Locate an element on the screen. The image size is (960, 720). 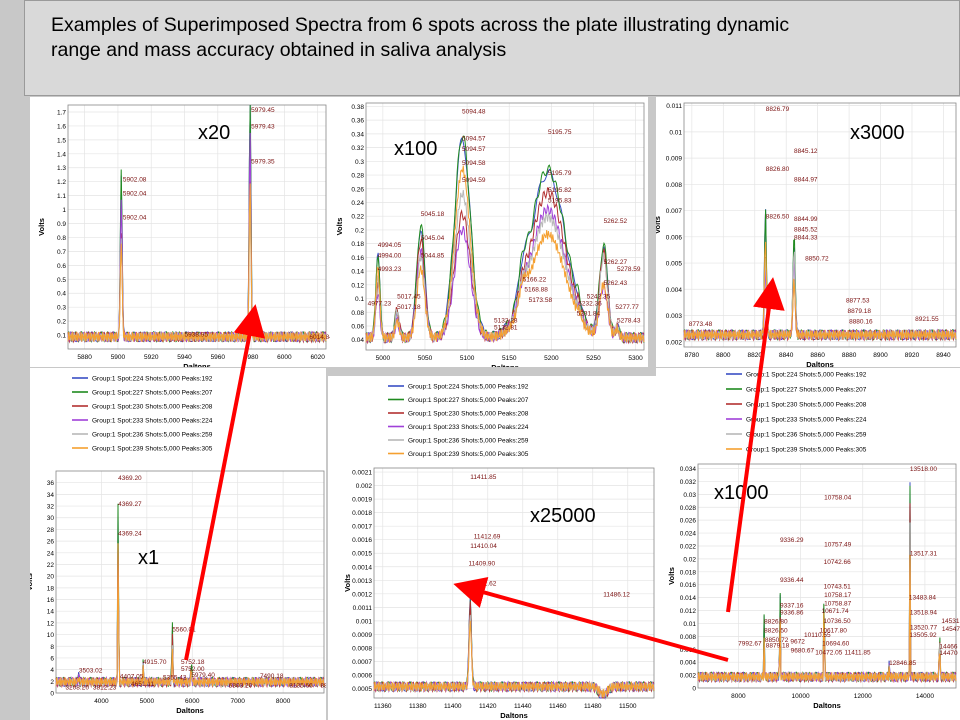
peak-label: 5560.01 is located at coordinates (184, 630).